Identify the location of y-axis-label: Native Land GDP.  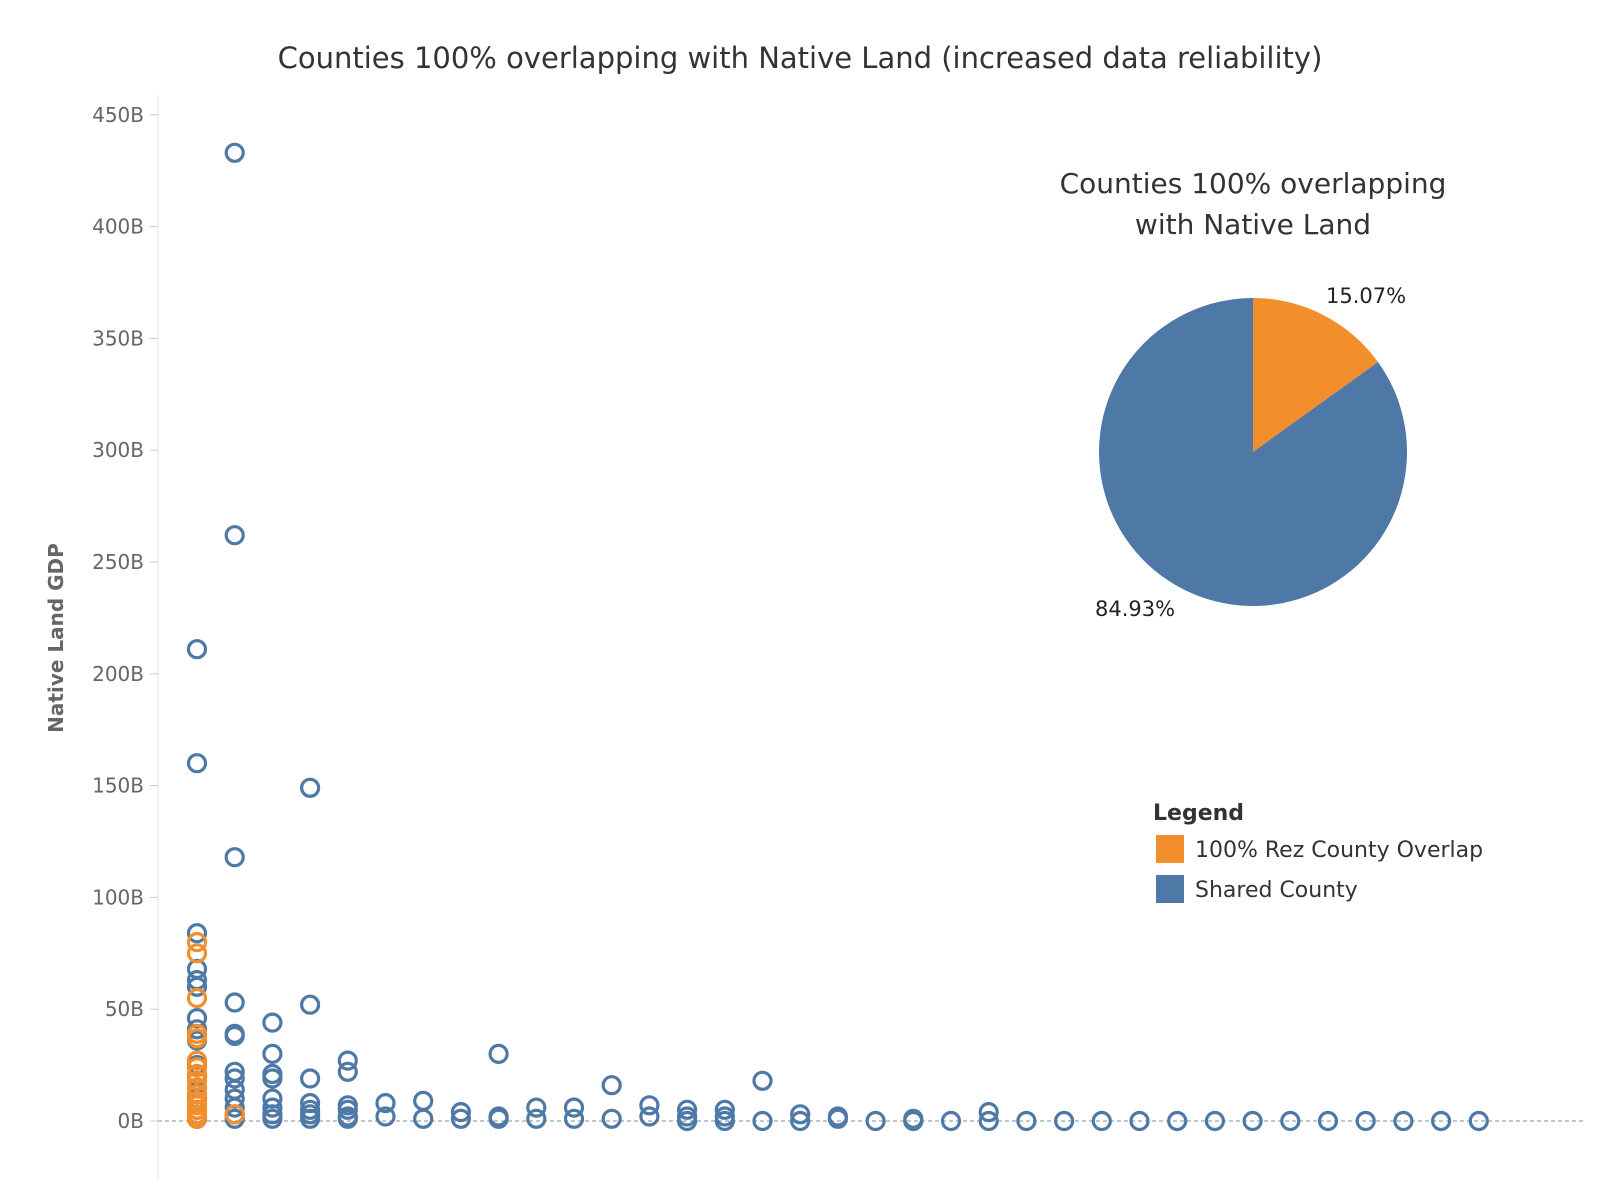
(56, 638).